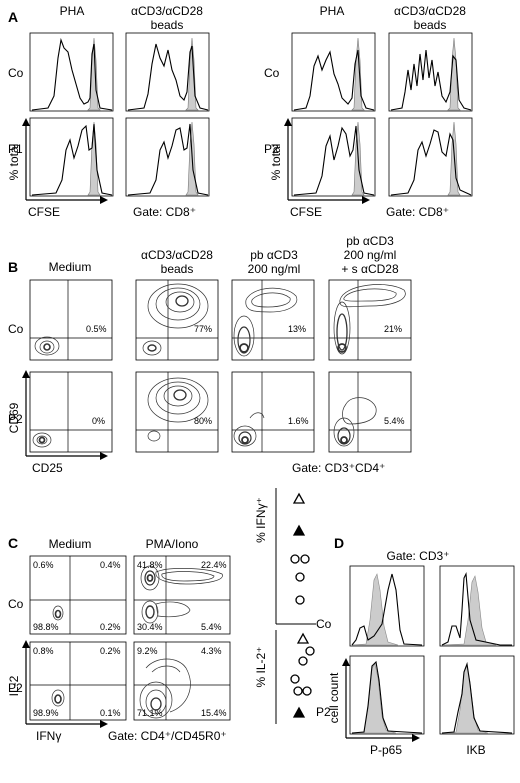 The image size is (520, 783). I want to click on panel-b-x-label: CD25, so click(47, 468).